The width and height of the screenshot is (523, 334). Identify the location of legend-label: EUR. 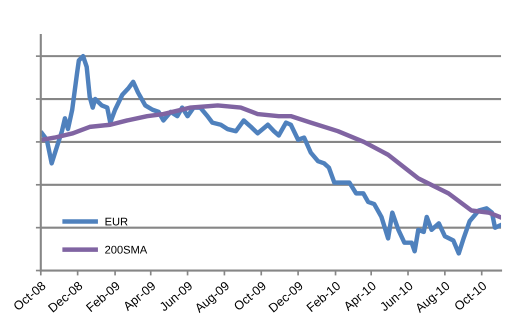
(117, 222).